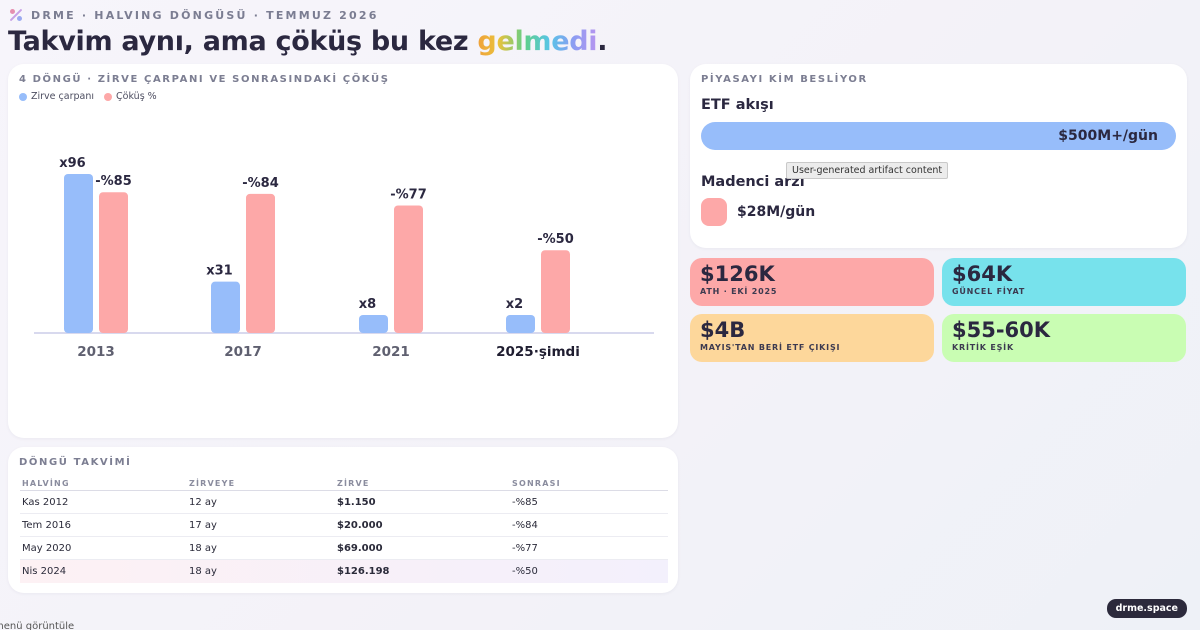  Describe the element at coordinates (367, 304) in the screenshot. I see `data-label: x8` at that location.